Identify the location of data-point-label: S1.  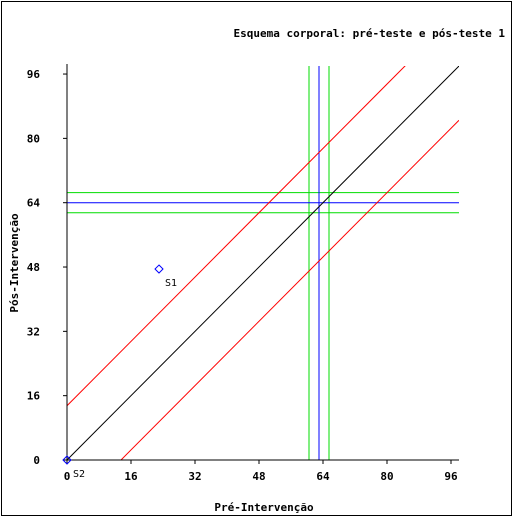
(171, 283).